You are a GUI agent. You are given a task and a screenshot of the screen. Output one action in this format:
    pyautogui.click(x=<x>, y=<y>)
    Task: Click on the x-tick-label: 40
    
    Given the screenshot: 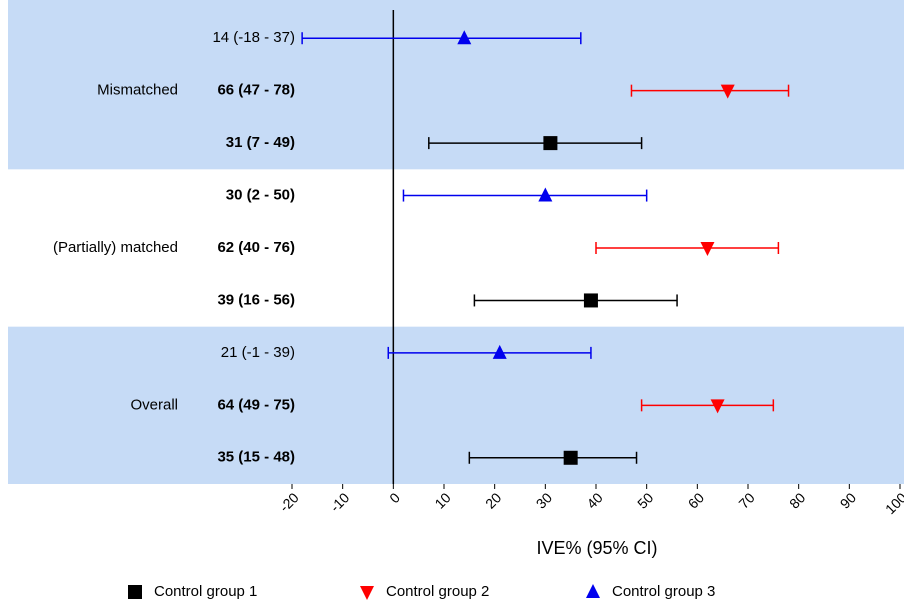 What is the action you would take?
    pyautogui.click(x=594, y=500)
    